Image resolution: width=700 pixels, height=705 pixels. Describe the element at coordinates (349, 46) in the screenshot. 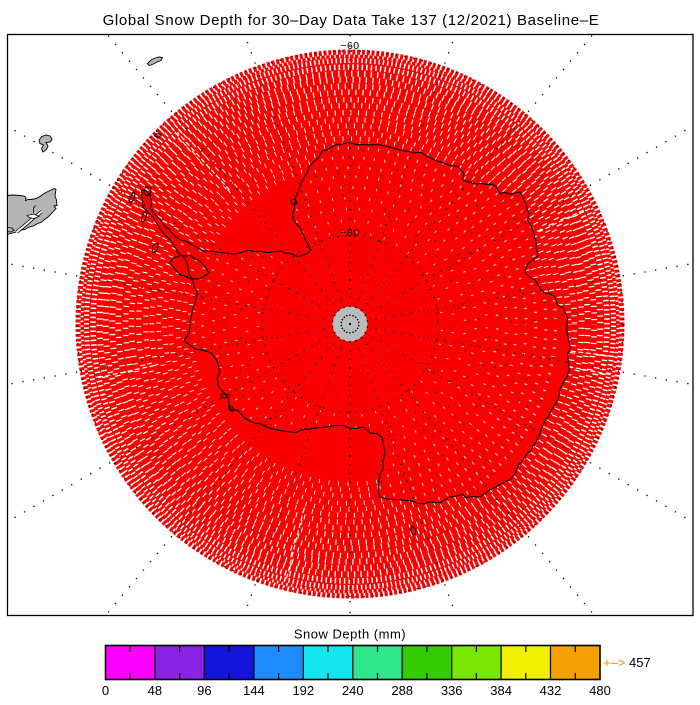

I see `svg-text: −60` at that location.